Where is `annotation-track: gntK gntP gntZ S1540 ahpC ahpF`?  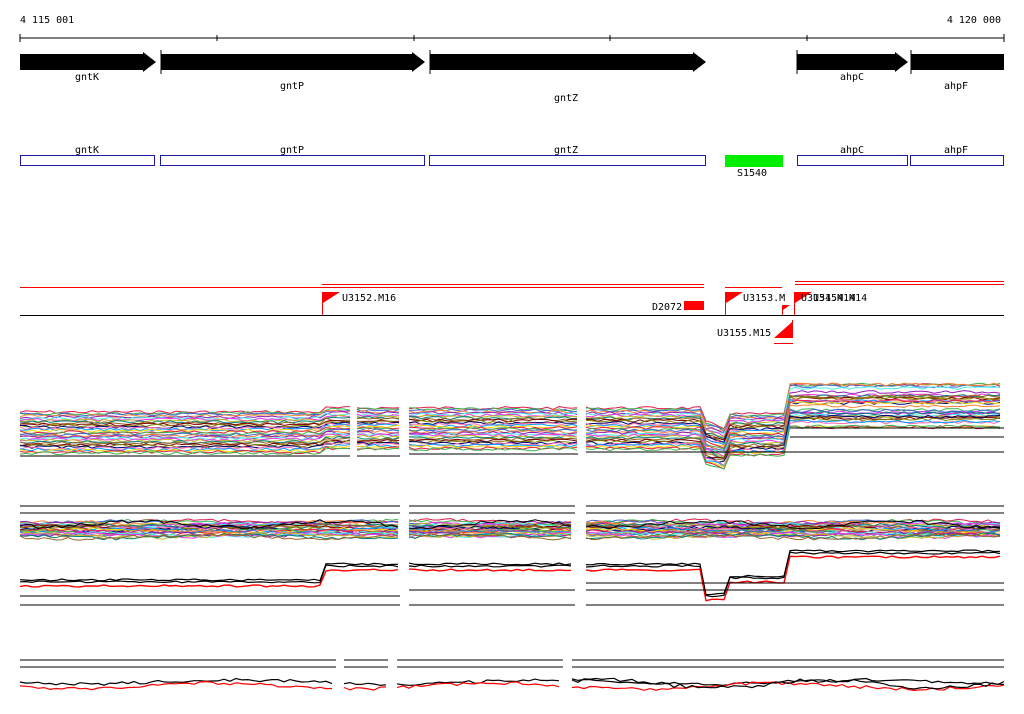
annotation-track: gntK gntP gntZ S1540 ahpC ahpF is located at coordinates (512, 162).